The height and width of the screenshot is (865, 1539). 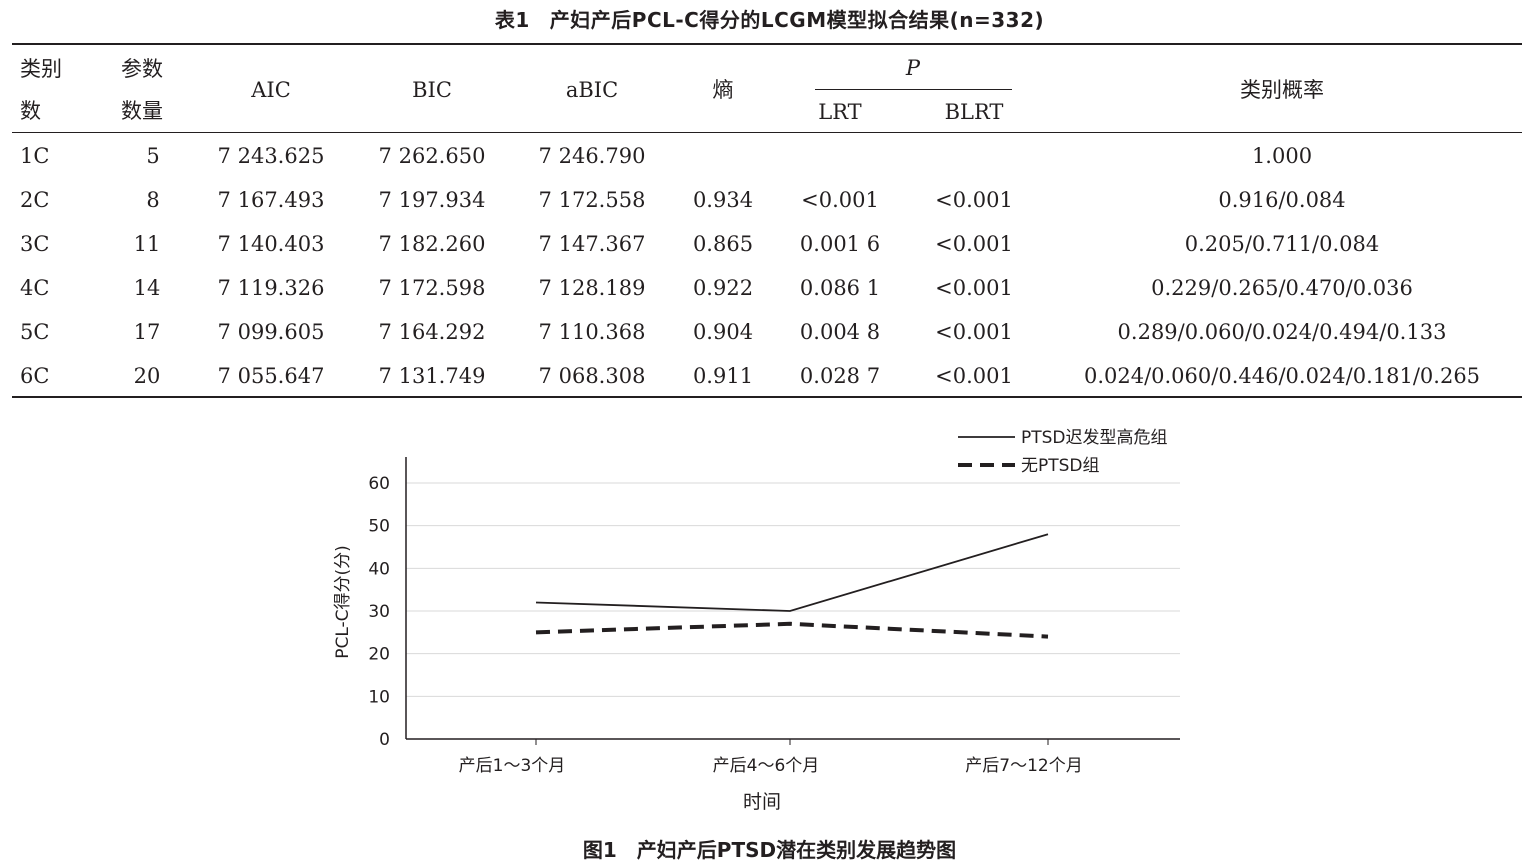 What do you see at coordinates (1282, 90) in the screenshot?
I see `header-class-prob: 类别概率` at bounding box center [1282, 90].